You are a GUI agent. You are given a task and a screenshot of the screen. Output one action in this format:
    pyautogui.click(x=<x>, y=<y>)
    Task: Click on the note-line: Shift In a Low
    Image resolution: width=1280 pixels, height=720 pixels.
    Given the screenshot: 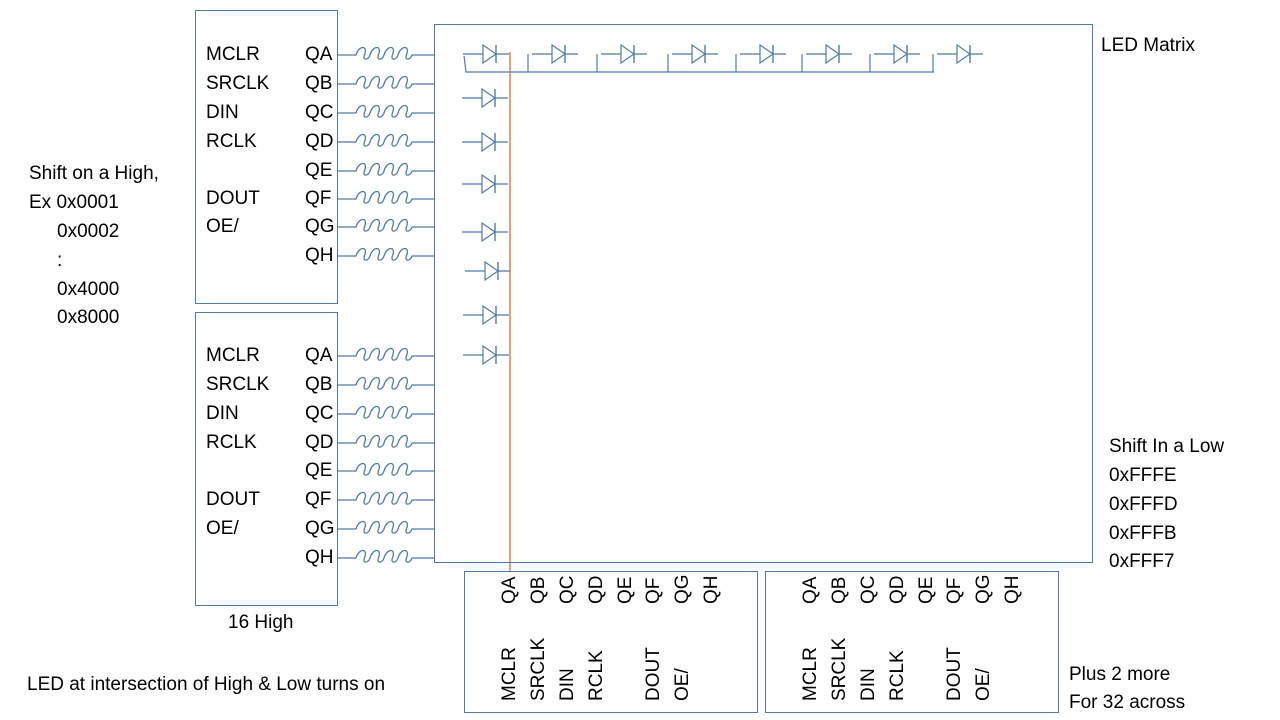 What is the action you would take?
    pyautogui.click(x=1167, y=446)
    